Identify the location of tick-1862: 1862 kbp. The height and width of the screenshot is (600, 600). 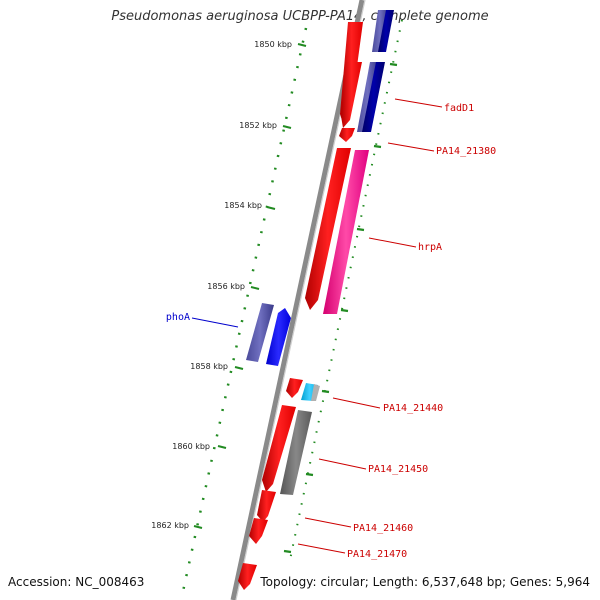
(177, 525).